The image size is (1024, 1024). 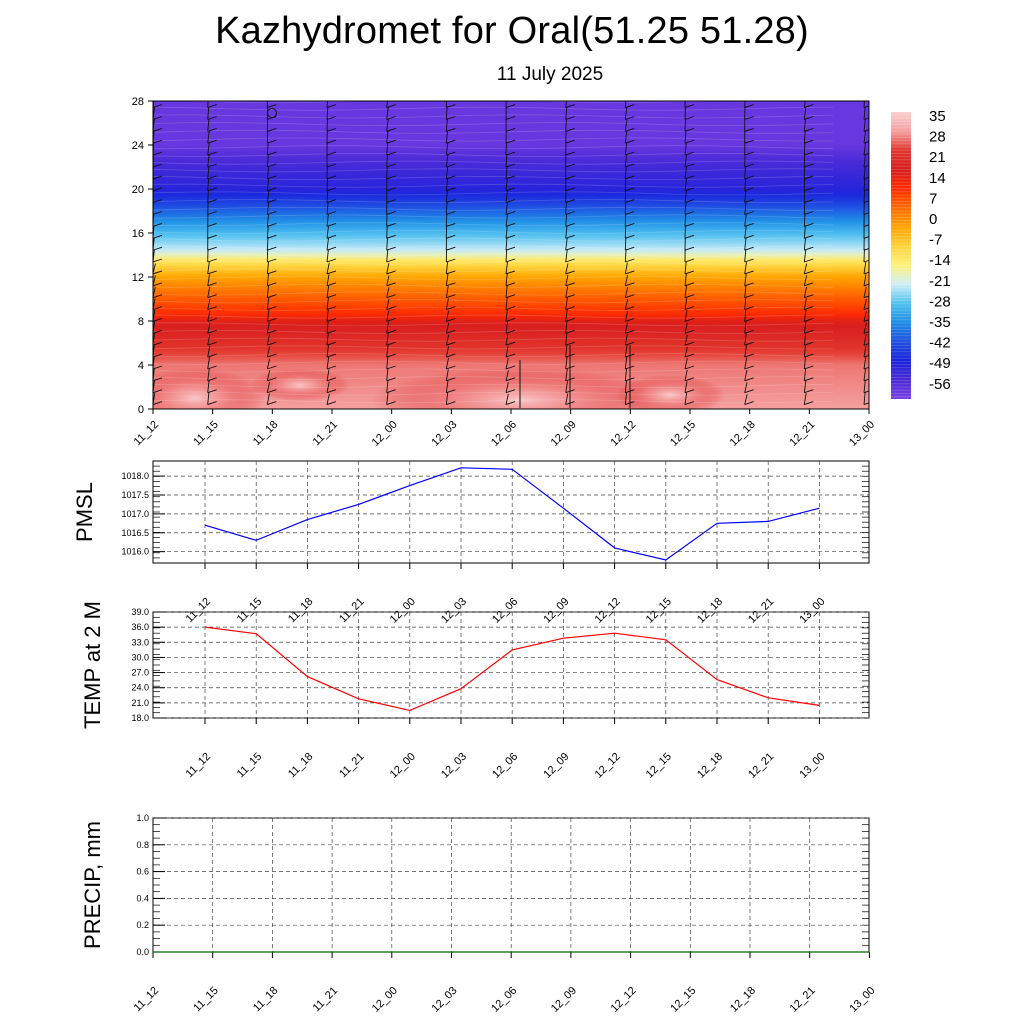 I want to click on y-tick-label: 1016.5, so click(x=135, y=533).